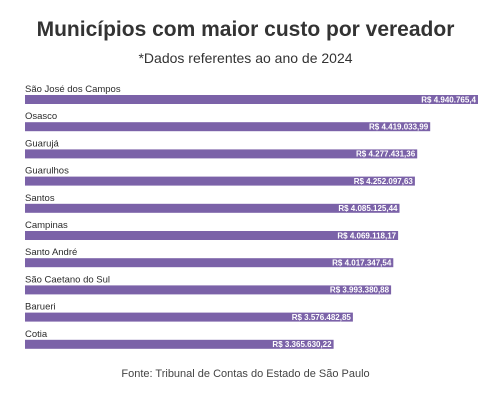  Describe the element at coordinates (302, 344) in the screenshot. I see `bar-value-label: R$ 3.365.630,22` at that location.